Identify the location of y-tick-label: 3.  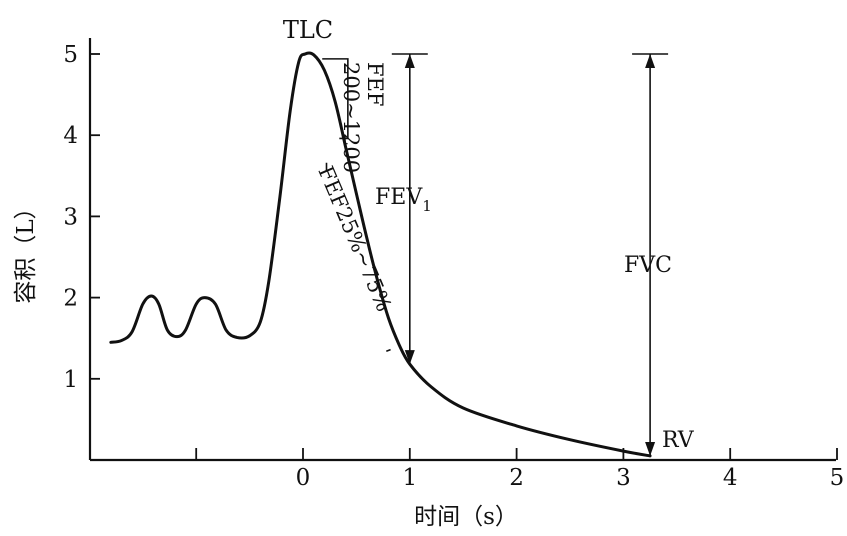
(70, 217).